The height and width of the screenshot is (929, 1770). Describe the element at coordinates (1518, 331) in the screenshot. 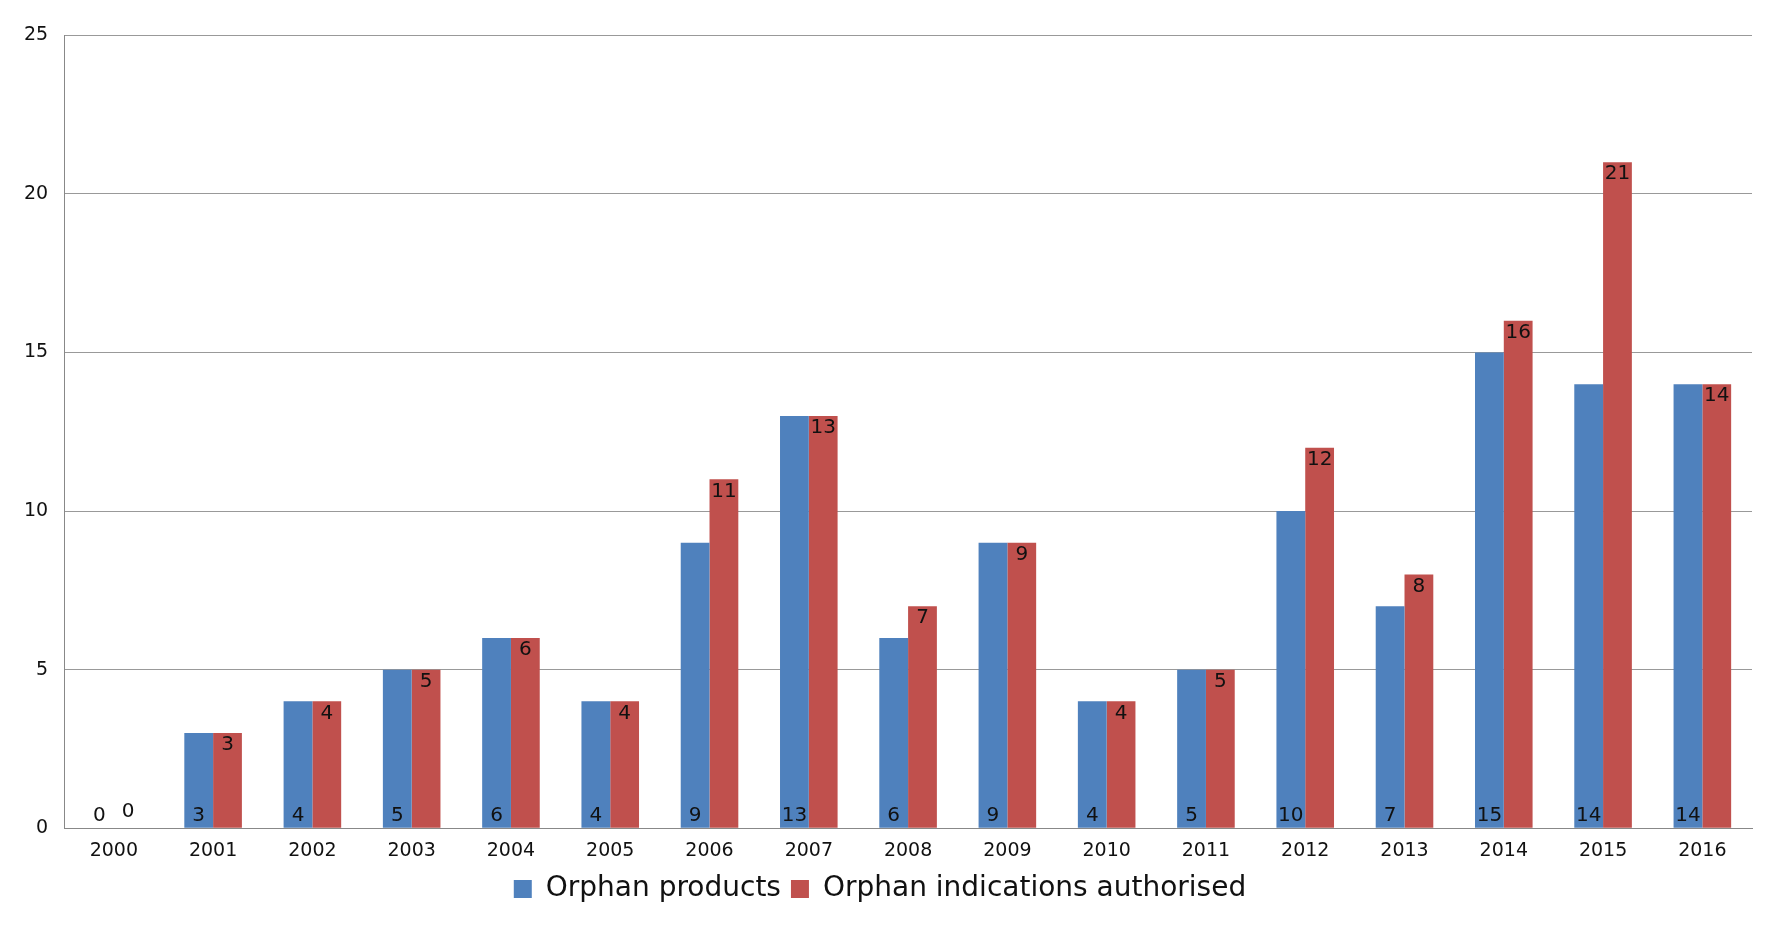

I see `data-label: 16` at that location.